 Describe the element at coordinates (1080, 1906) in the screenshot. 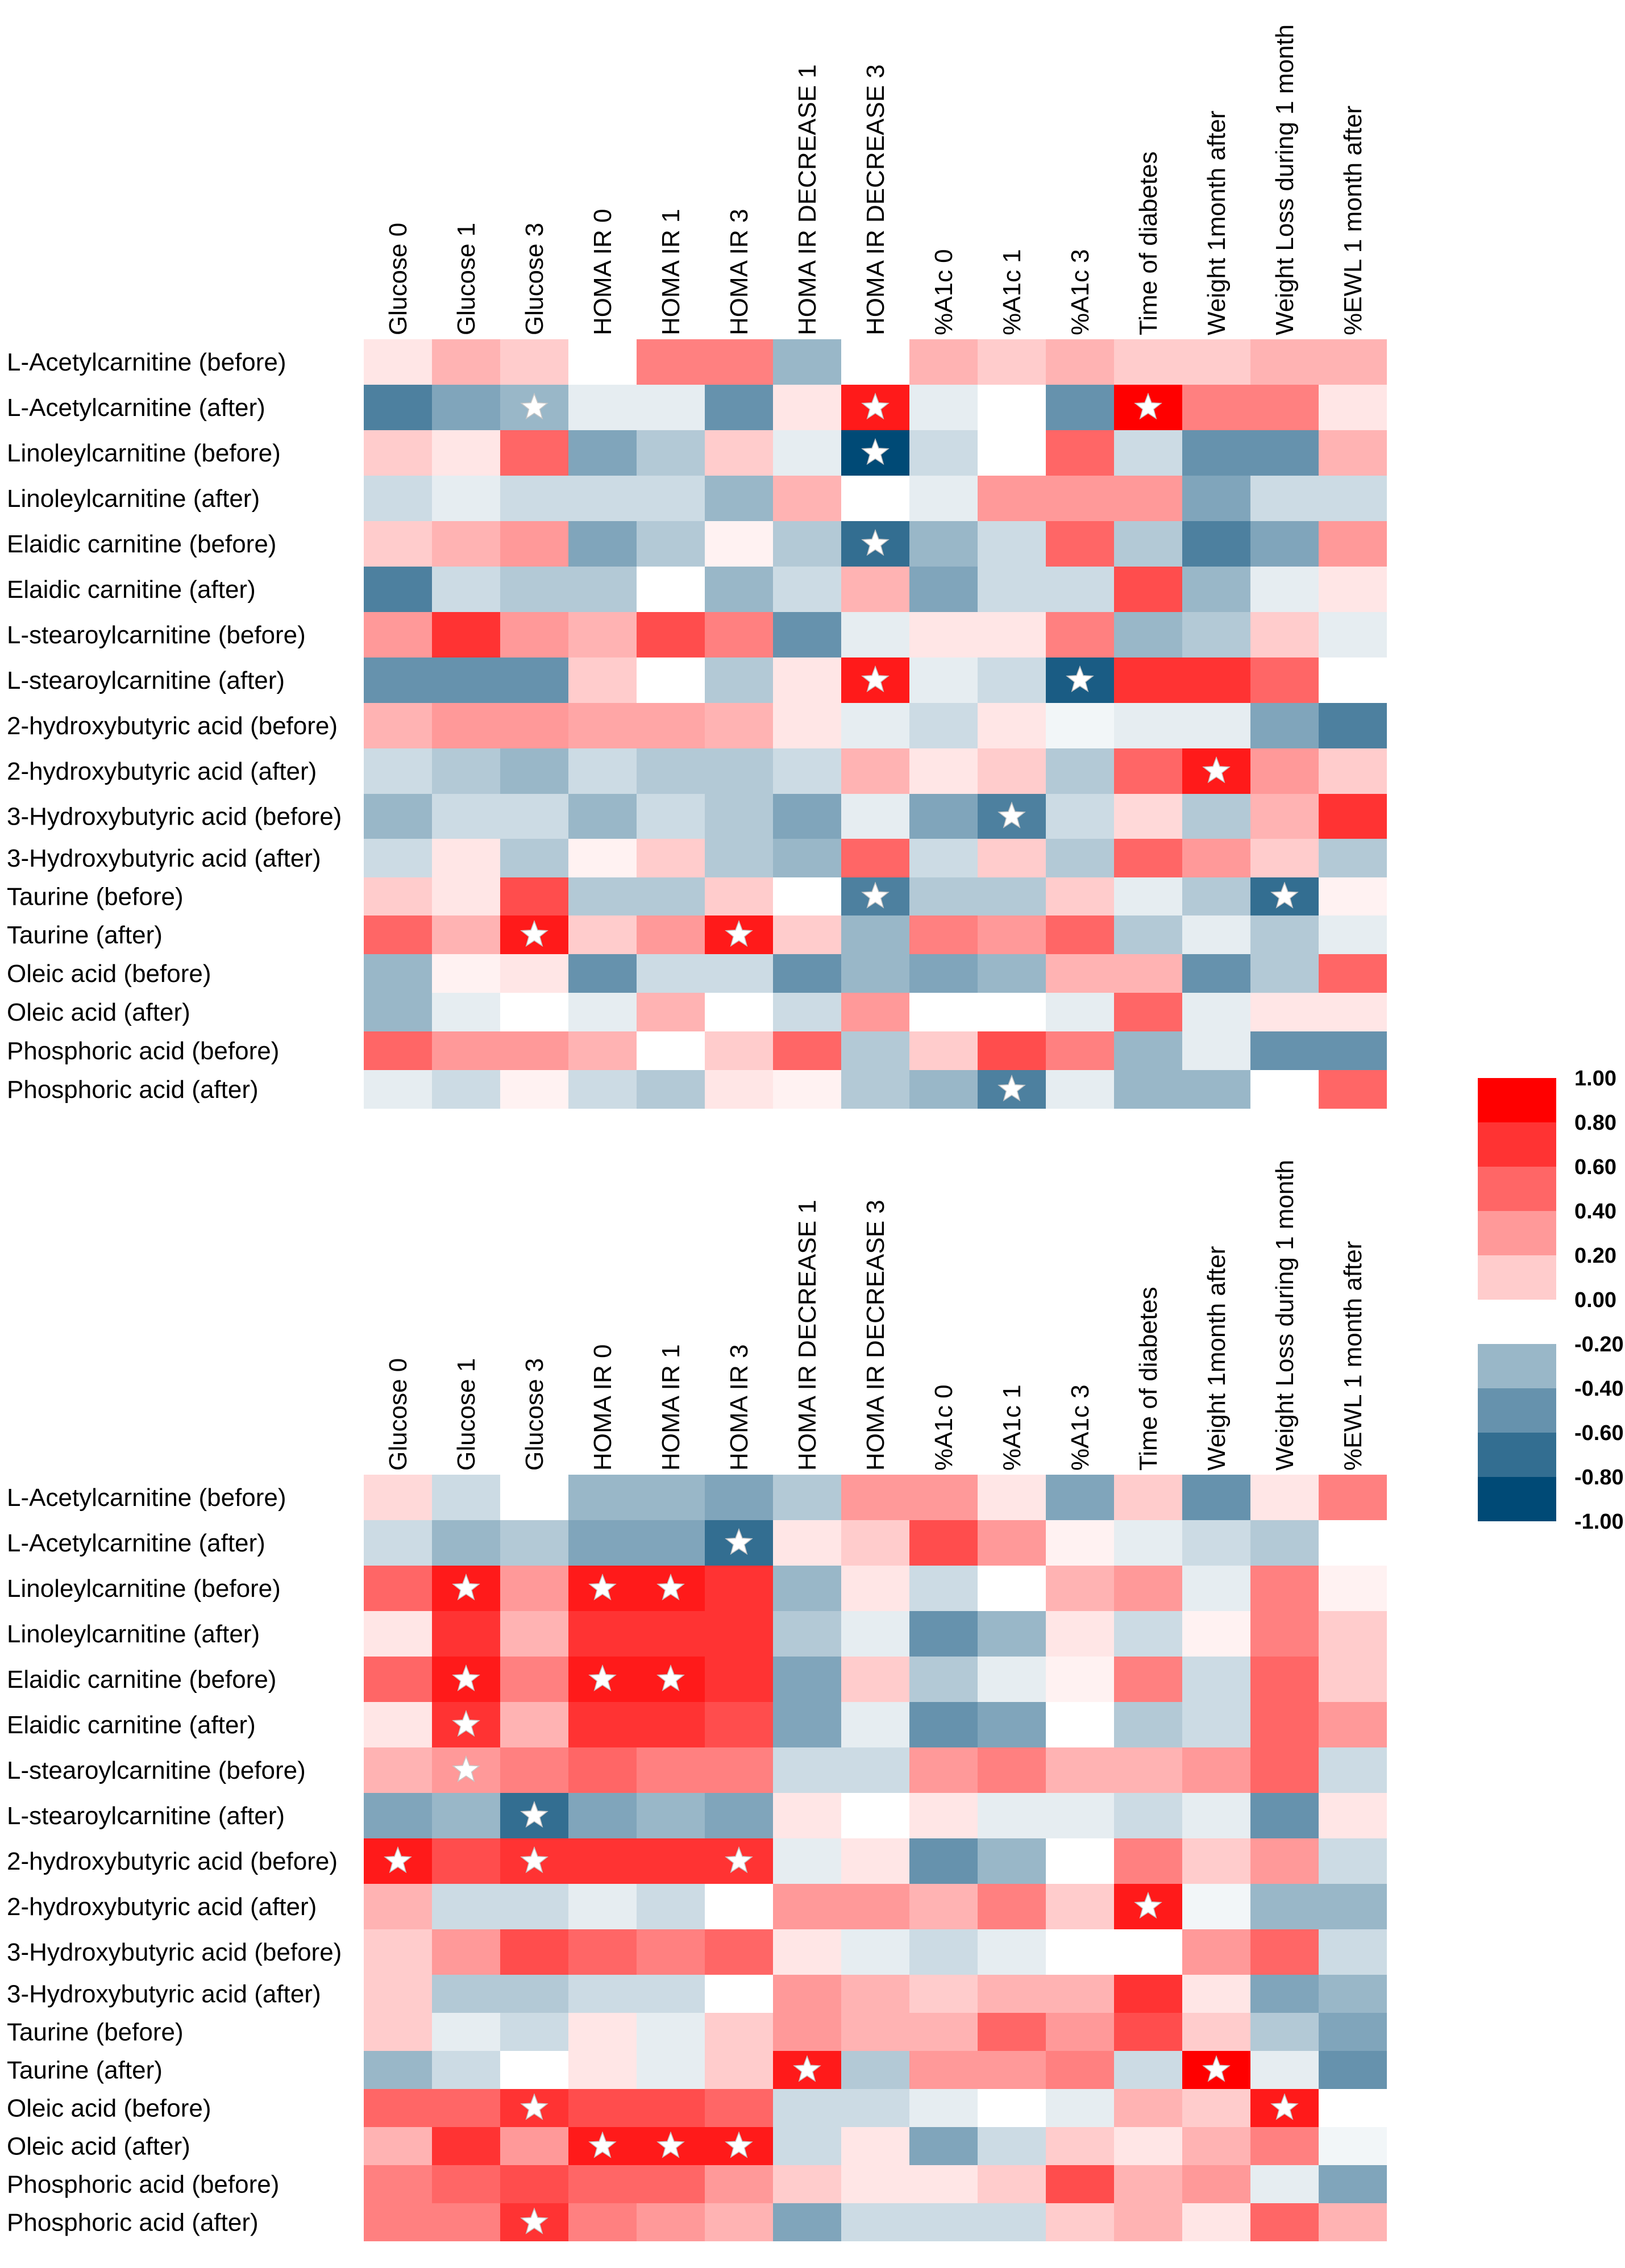

I see `heatmap-cell-bottom-r9-c10` at that location.